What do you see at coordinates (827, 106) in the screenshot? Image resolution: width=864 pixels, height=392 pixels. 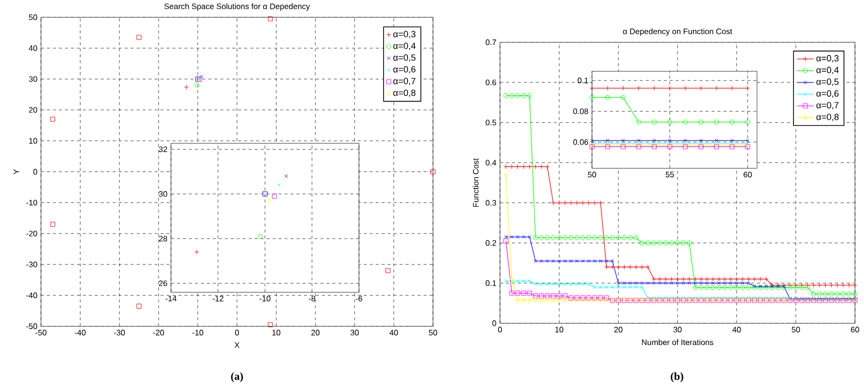 I see `legend-label: α=0,7` at bounding box center [827, 106].